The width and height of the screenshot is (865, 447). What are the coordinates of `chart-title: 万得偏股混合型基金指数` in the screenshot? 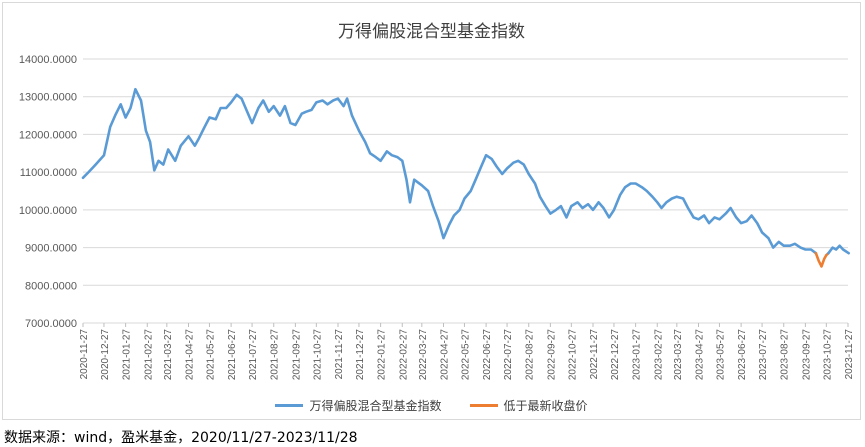 It's located at (431, 32).